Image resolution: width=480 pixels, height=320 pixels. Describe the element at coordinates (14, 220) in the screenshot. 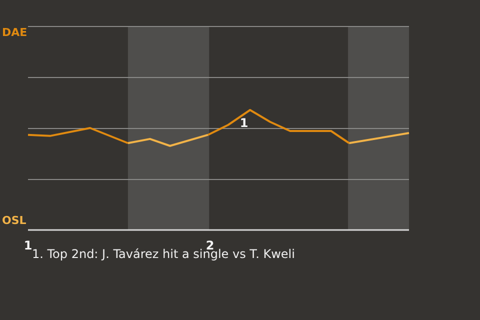

I see `text: OSL` at that location.